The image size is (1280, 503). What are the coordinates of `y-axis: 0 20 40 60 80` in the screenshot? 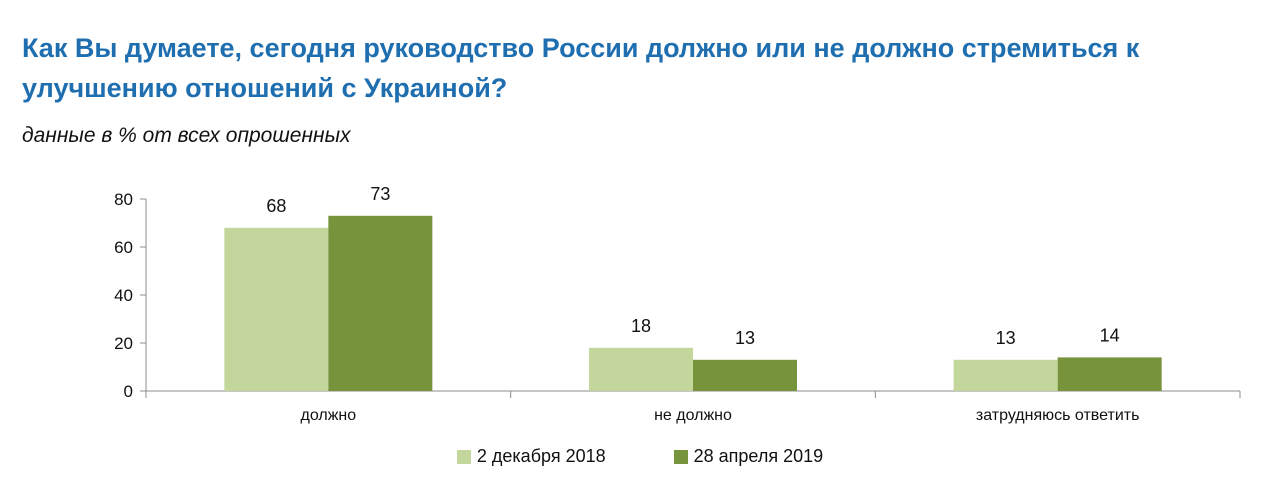 It's located at (130, 295).